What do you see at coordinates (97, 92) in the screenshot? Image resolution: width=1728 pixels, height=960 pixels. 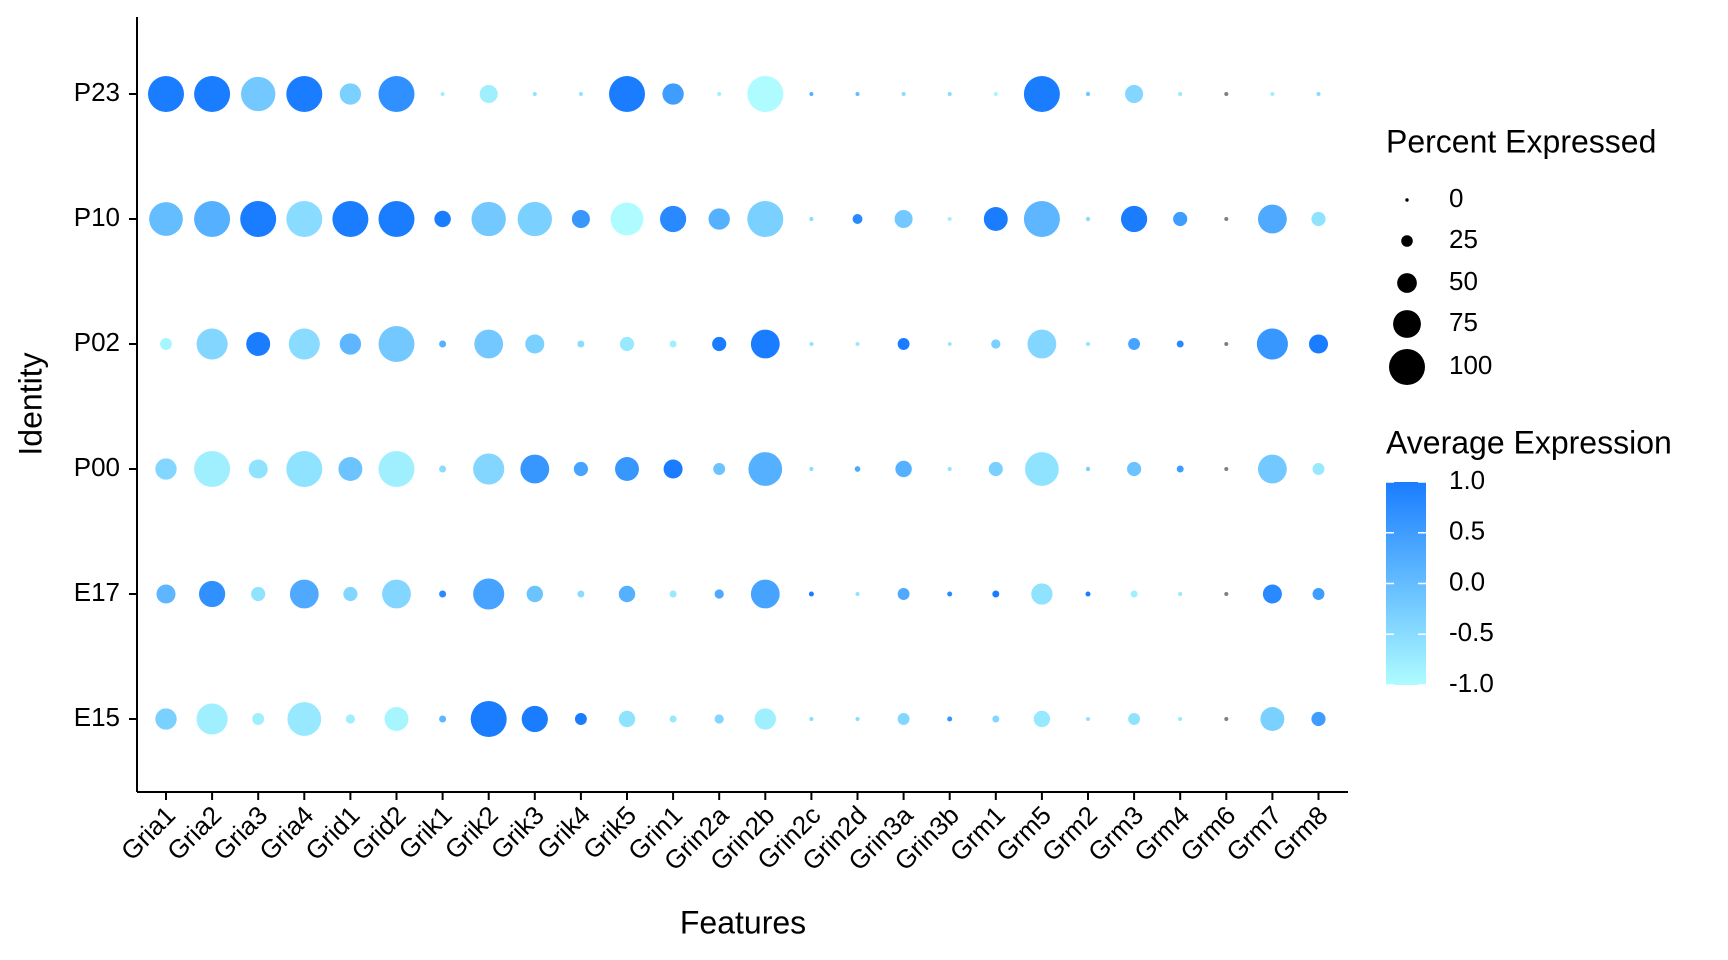 I see `y-tick-label: P23` at bounding box center [97, 92].